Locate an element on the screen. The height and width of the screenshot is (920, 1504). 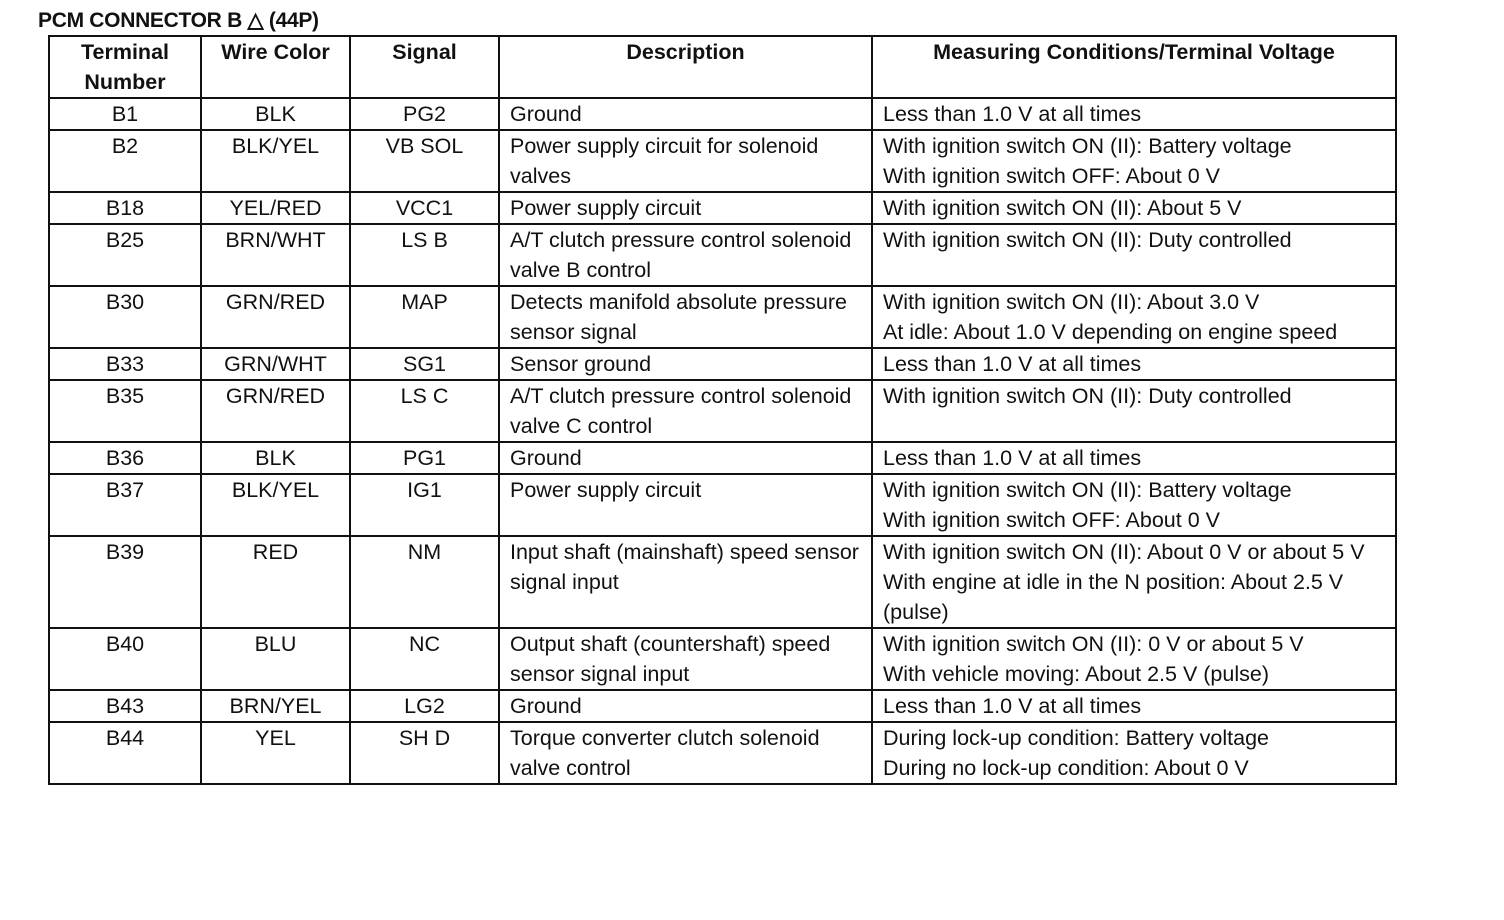
signal-cell: LS C is located at coordinates (424, 411).